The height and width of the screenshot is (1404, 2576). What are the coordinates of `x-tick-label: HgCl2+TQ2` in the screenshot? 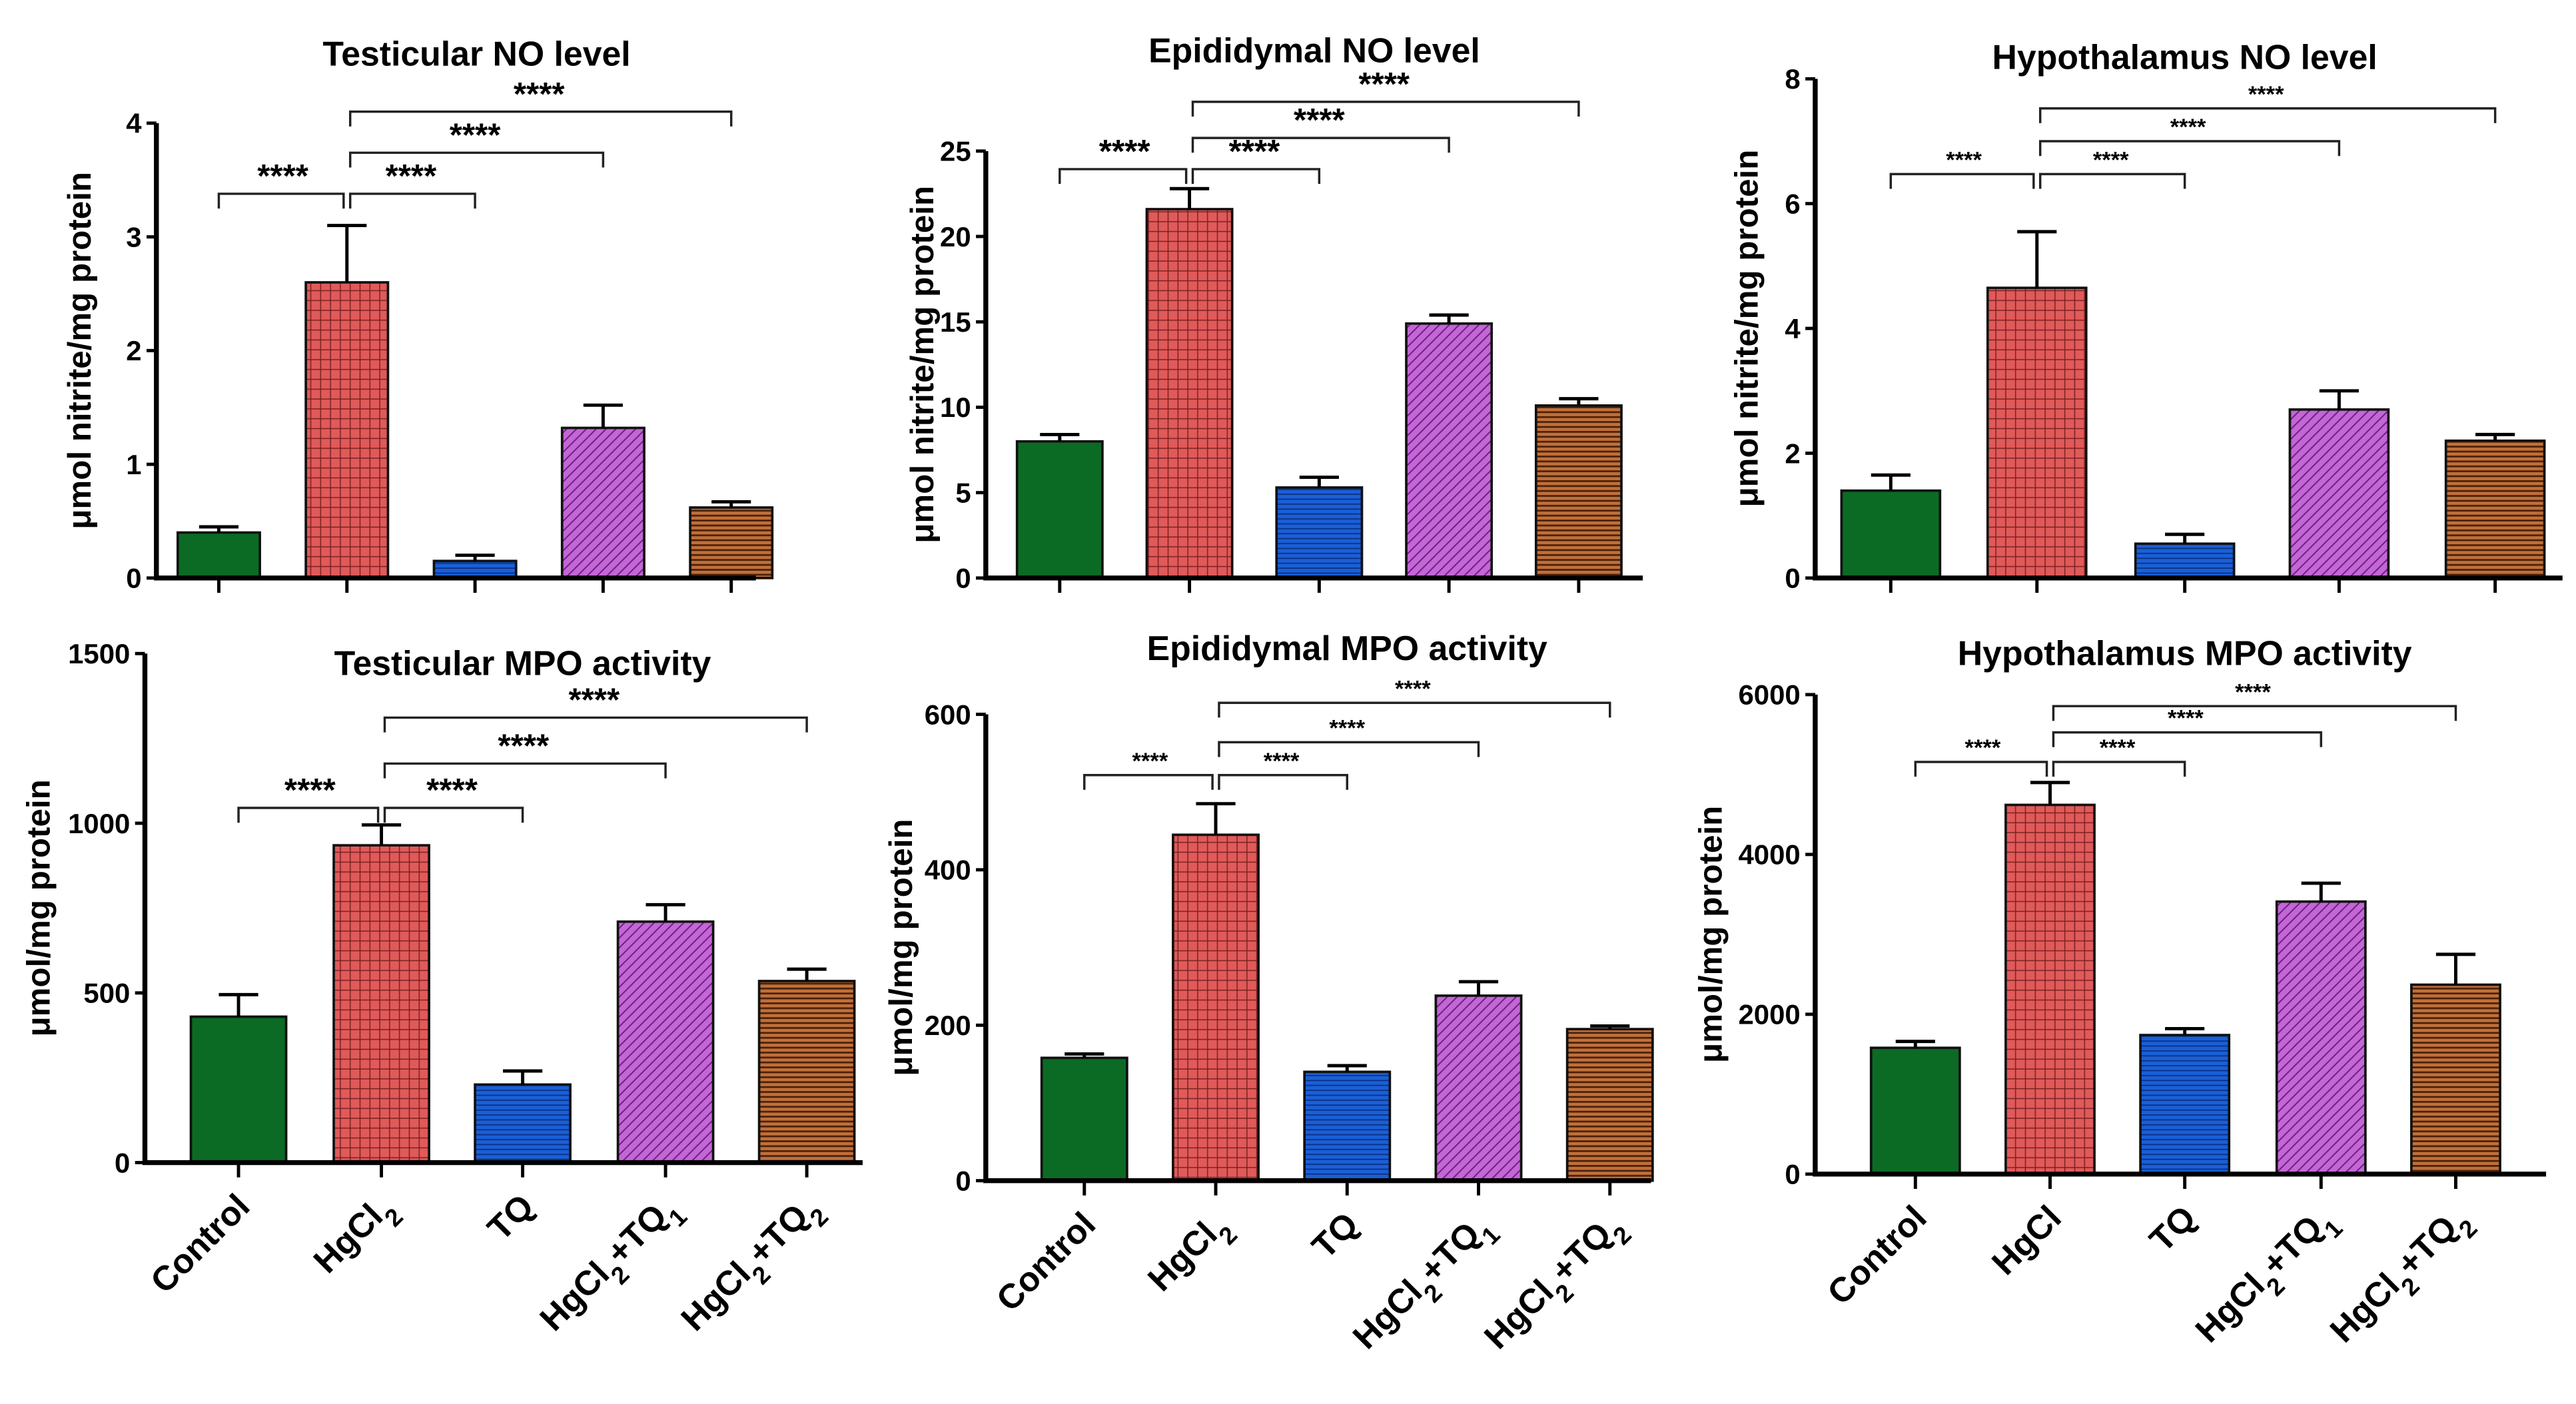 It's located at (1557, 1284).